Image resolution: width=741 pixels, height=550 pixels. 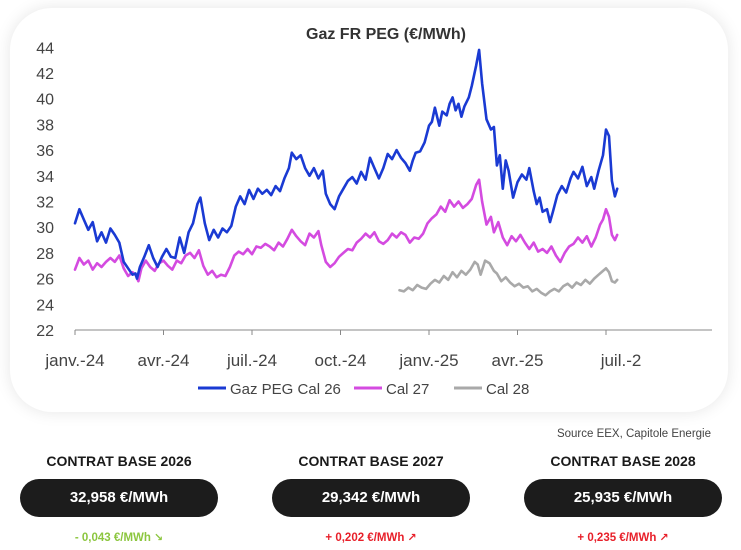 I want to click on y-tick-label: 24, so click(x=45, y=305).